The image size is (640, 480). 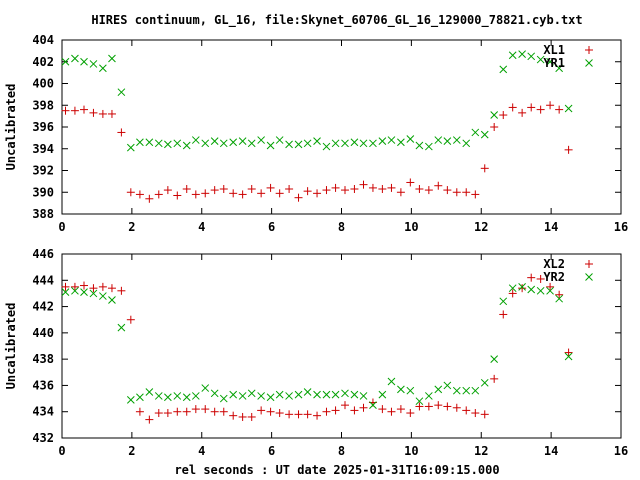 What do you see at coordinates (11, 127) in the screenshot?
I see `y-axis-label: Uncalibrated` at bounding box center [11, 127].